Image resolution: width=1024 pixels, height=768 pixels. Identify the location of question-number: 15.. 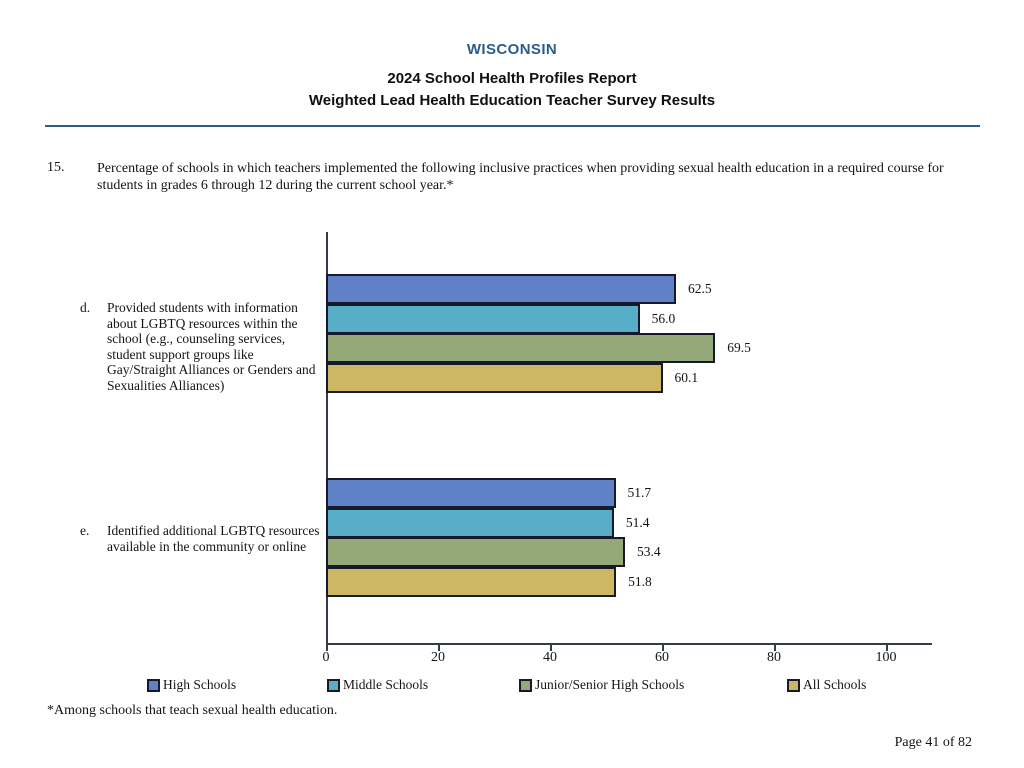
(56, 167).